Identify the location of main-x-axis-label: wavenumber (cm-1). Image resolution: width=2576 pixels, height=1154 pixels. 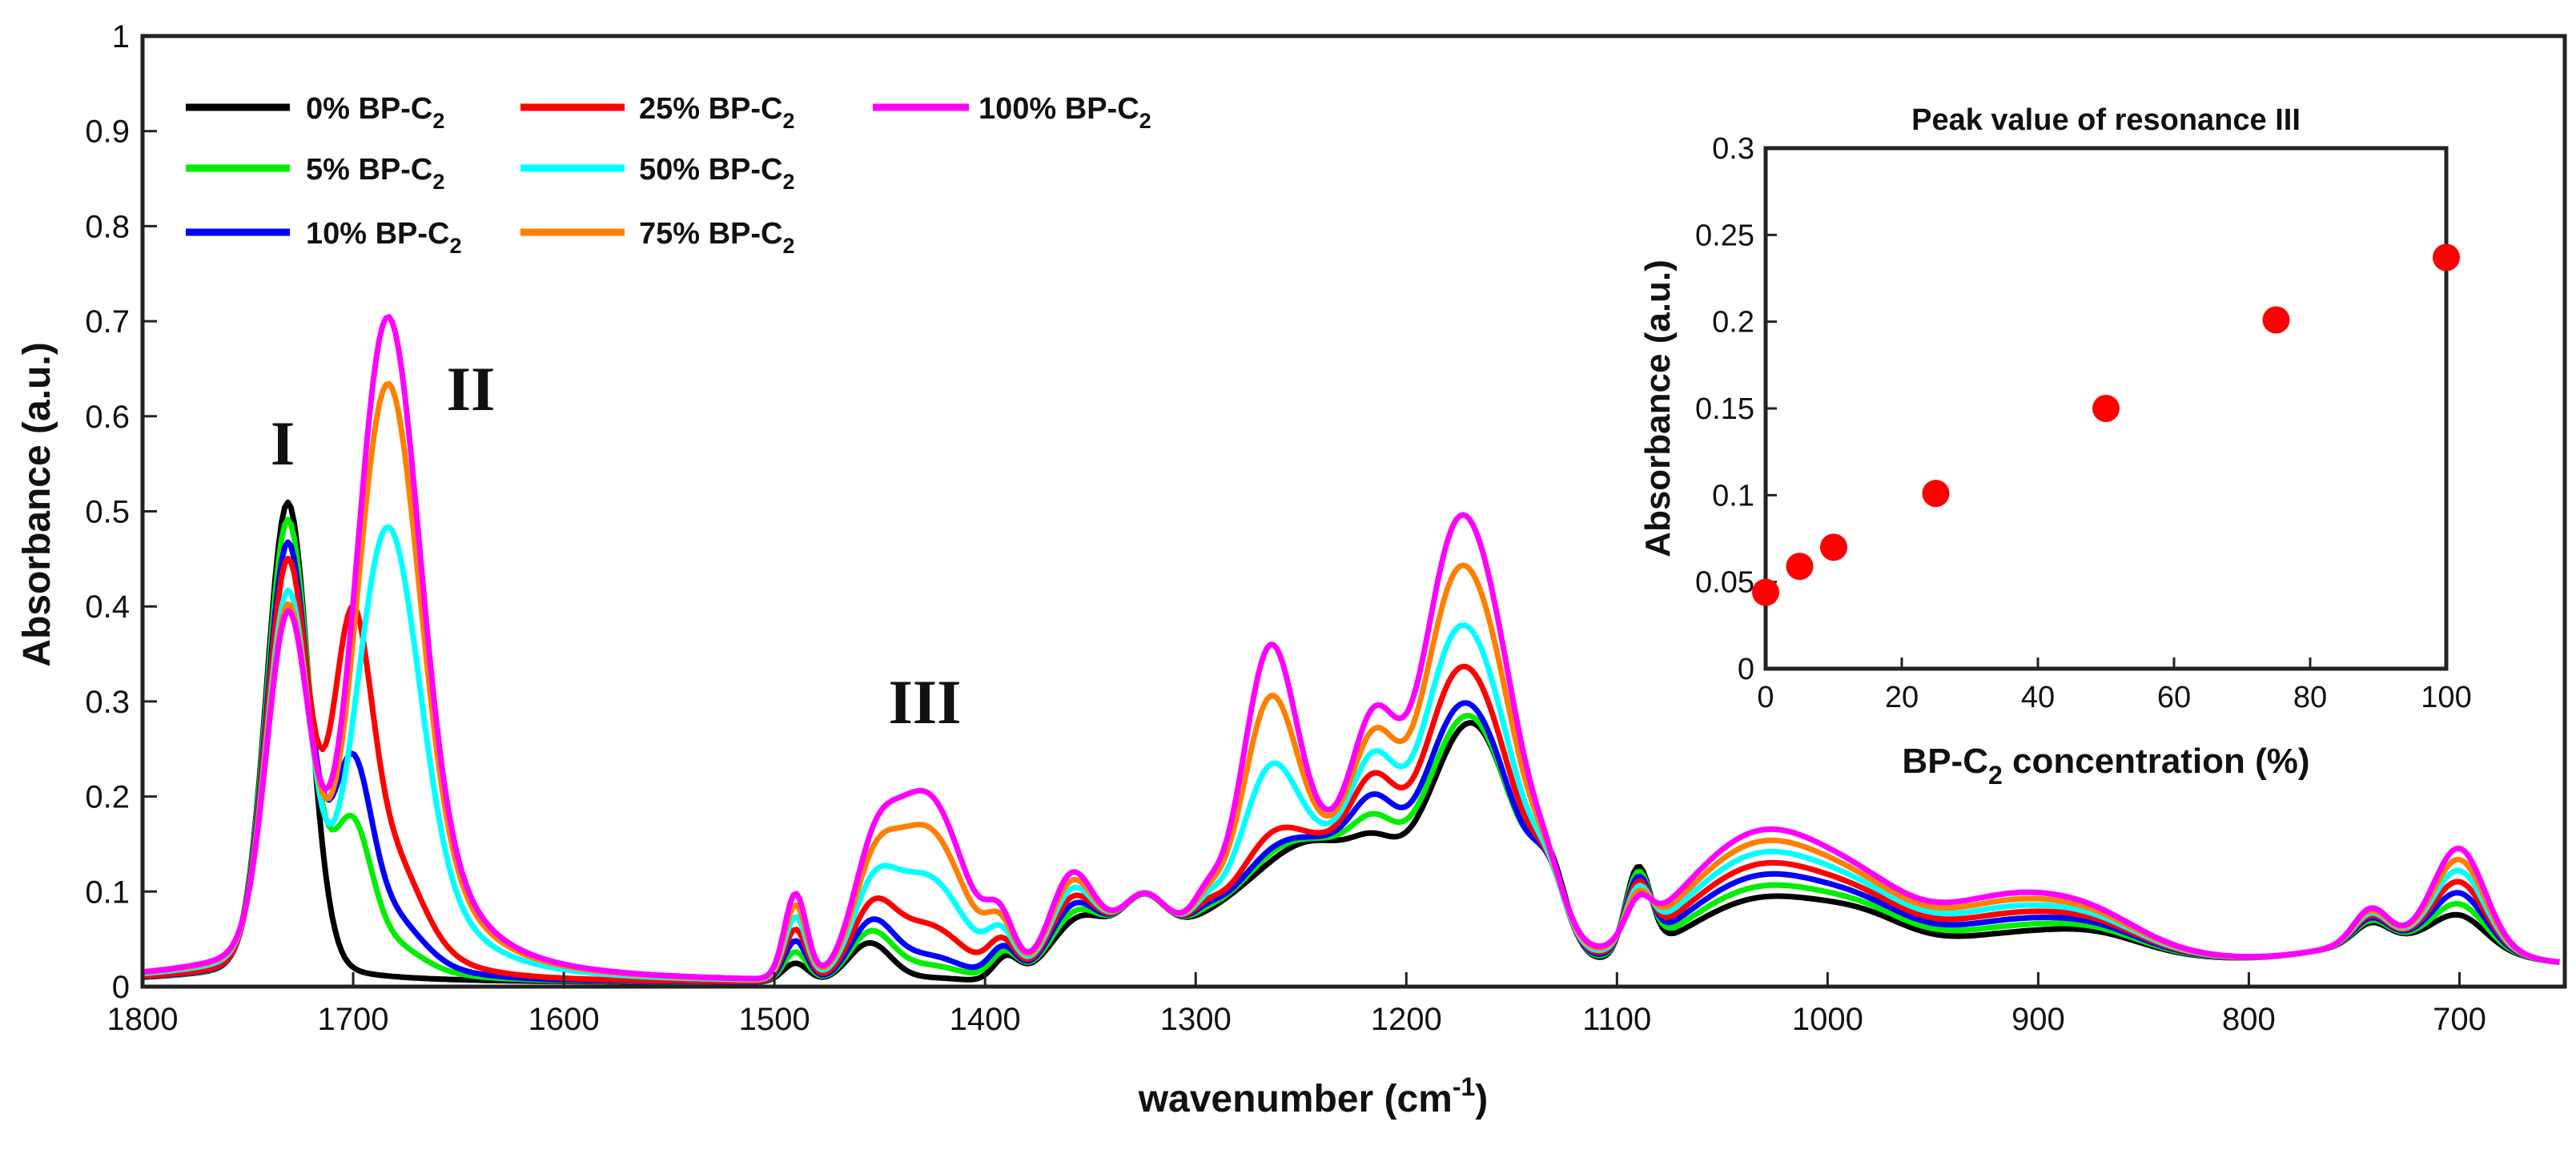
(1313, 1096).